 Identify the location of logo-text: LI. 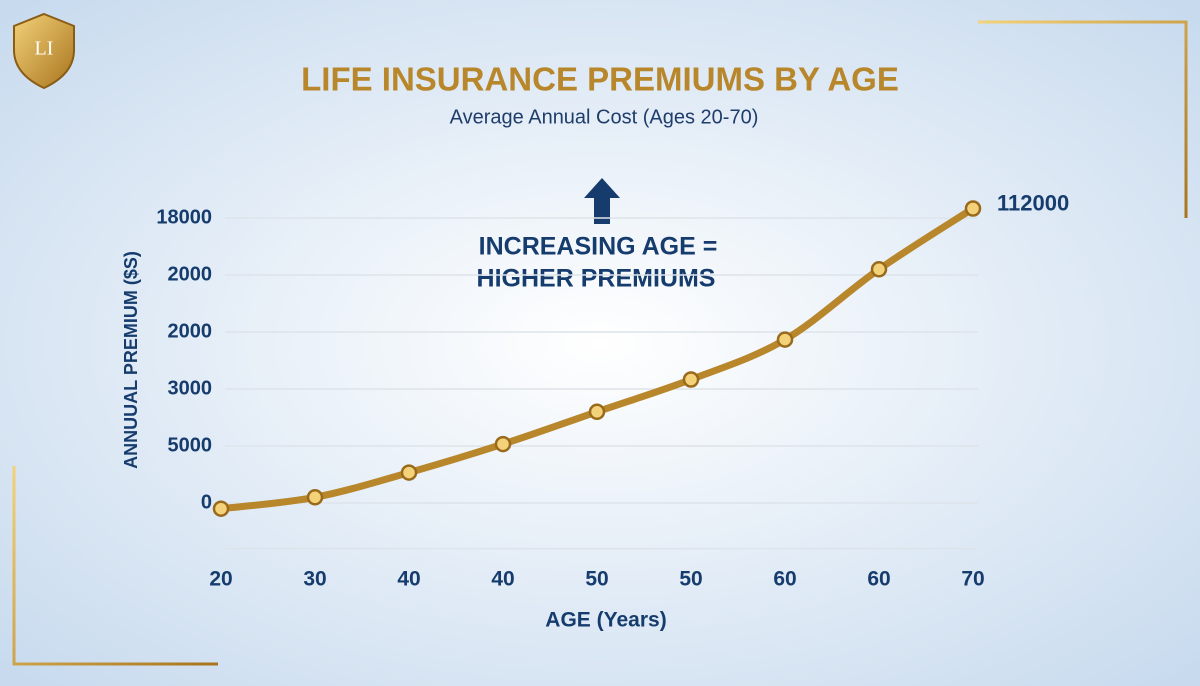
(44, 49).